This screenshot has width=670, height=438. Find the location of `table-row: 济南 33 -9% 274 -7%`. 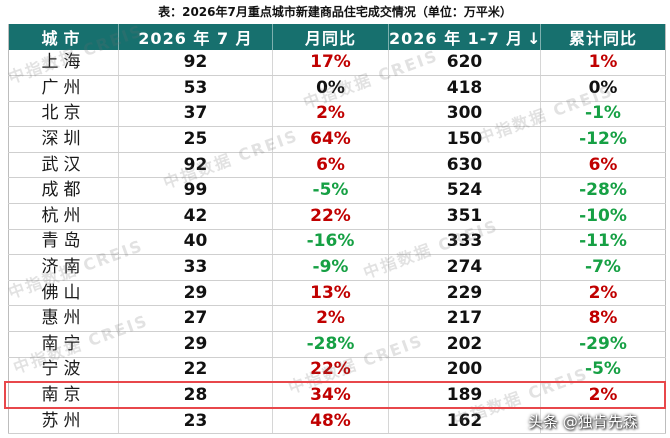

table-row: 济南 33 -9% 274 -7% is located at coordinates (337, 267).